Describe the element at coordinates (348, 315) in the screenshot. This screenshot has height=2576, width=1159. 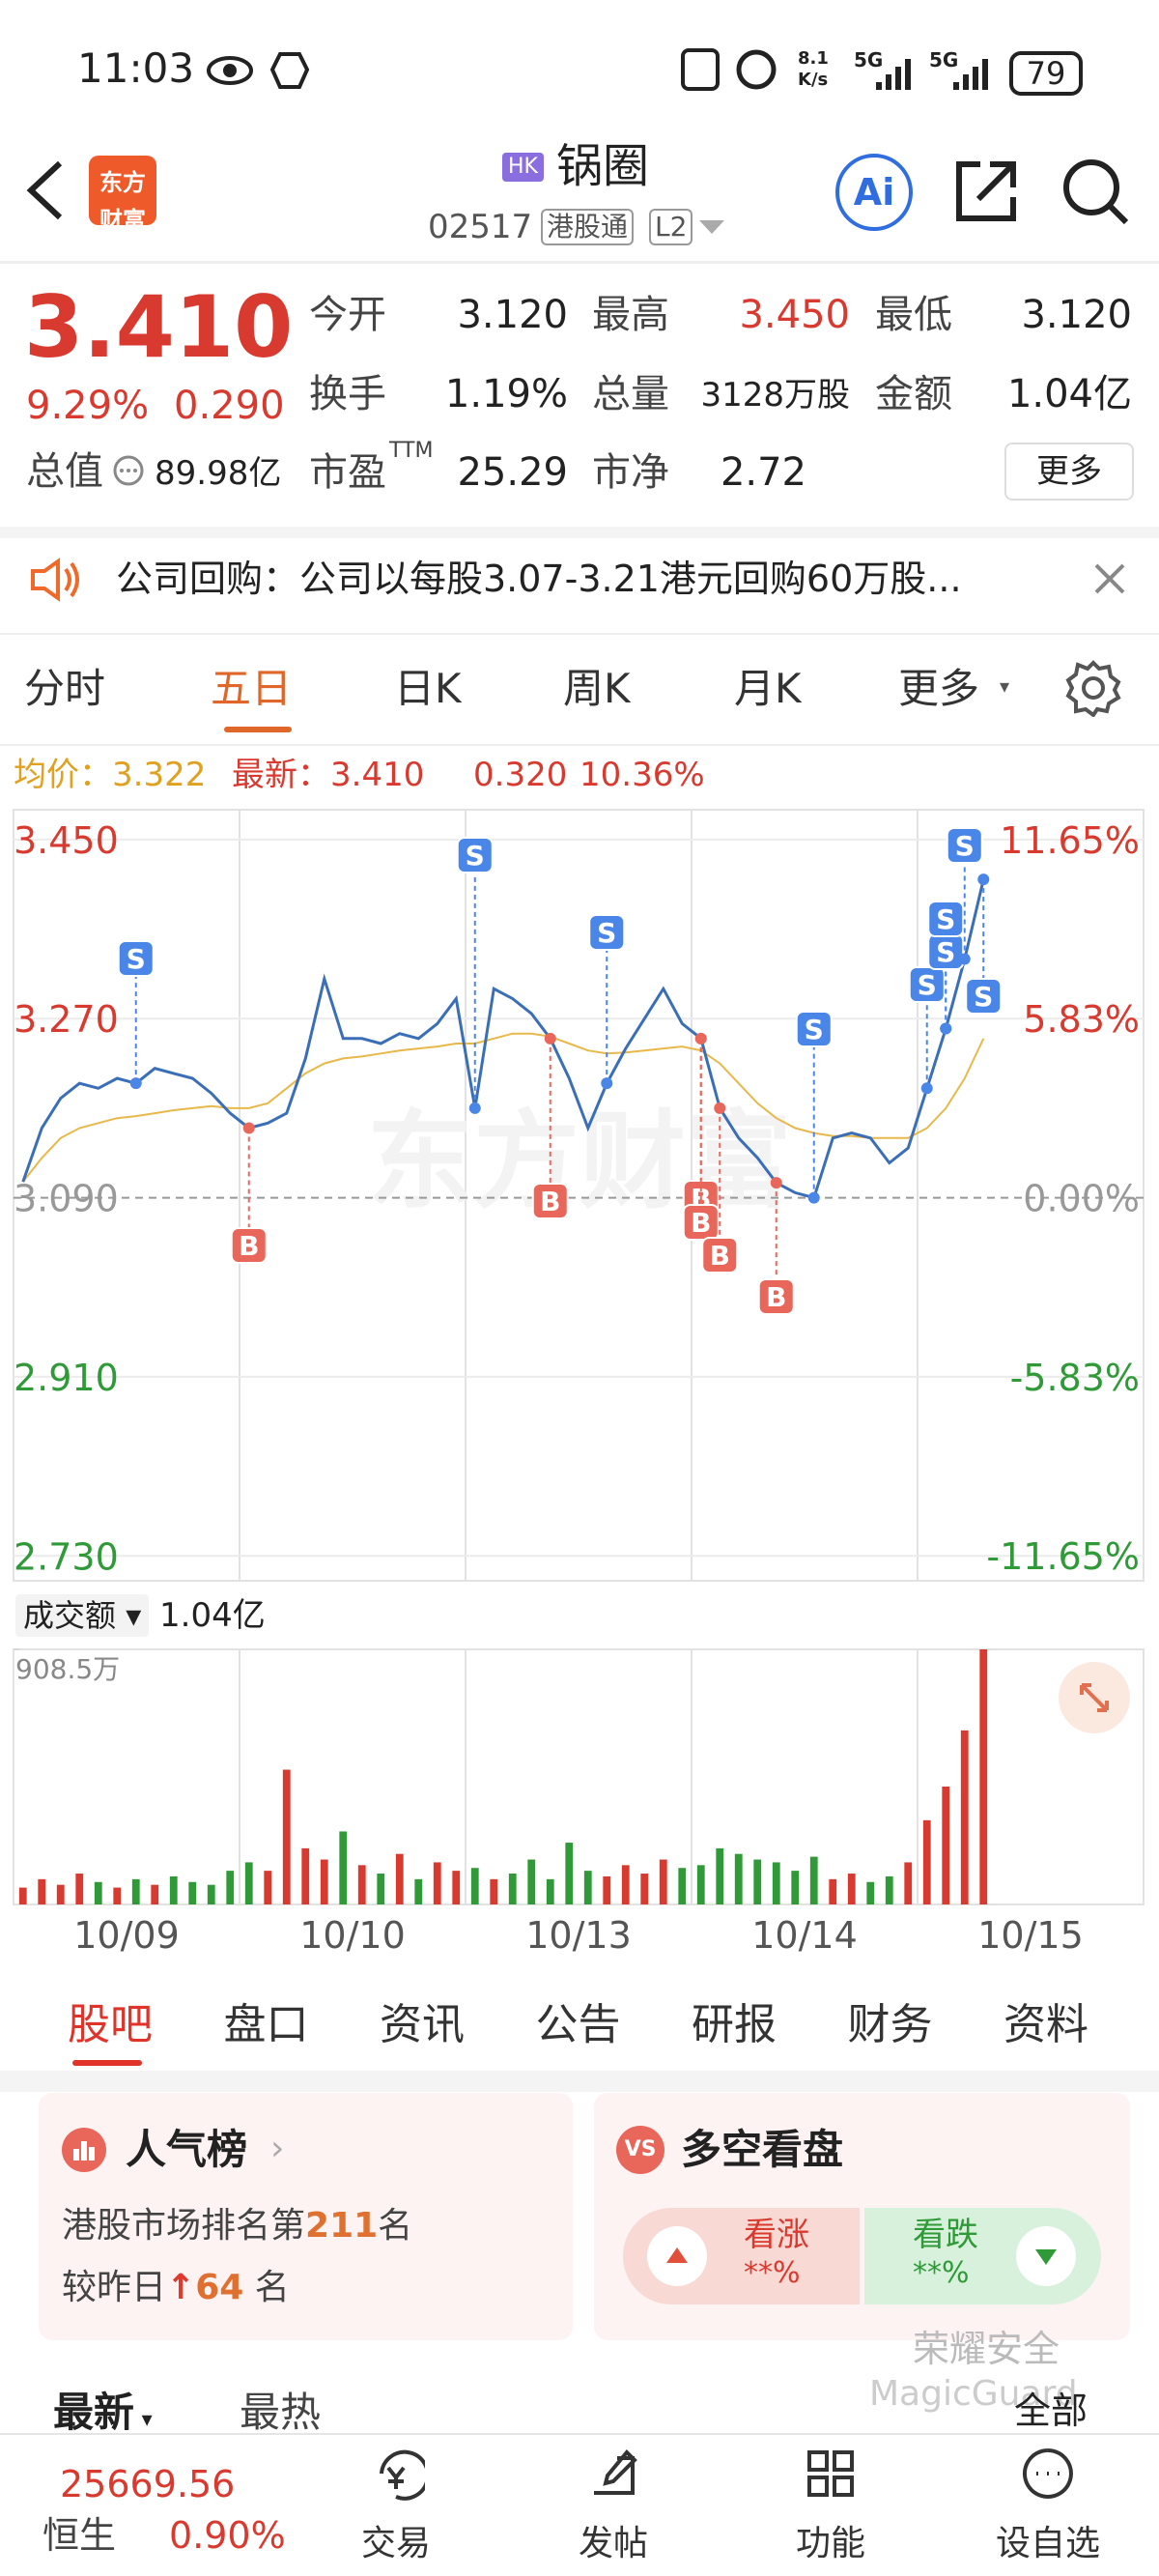
I see `field-label: 今开` at that location.